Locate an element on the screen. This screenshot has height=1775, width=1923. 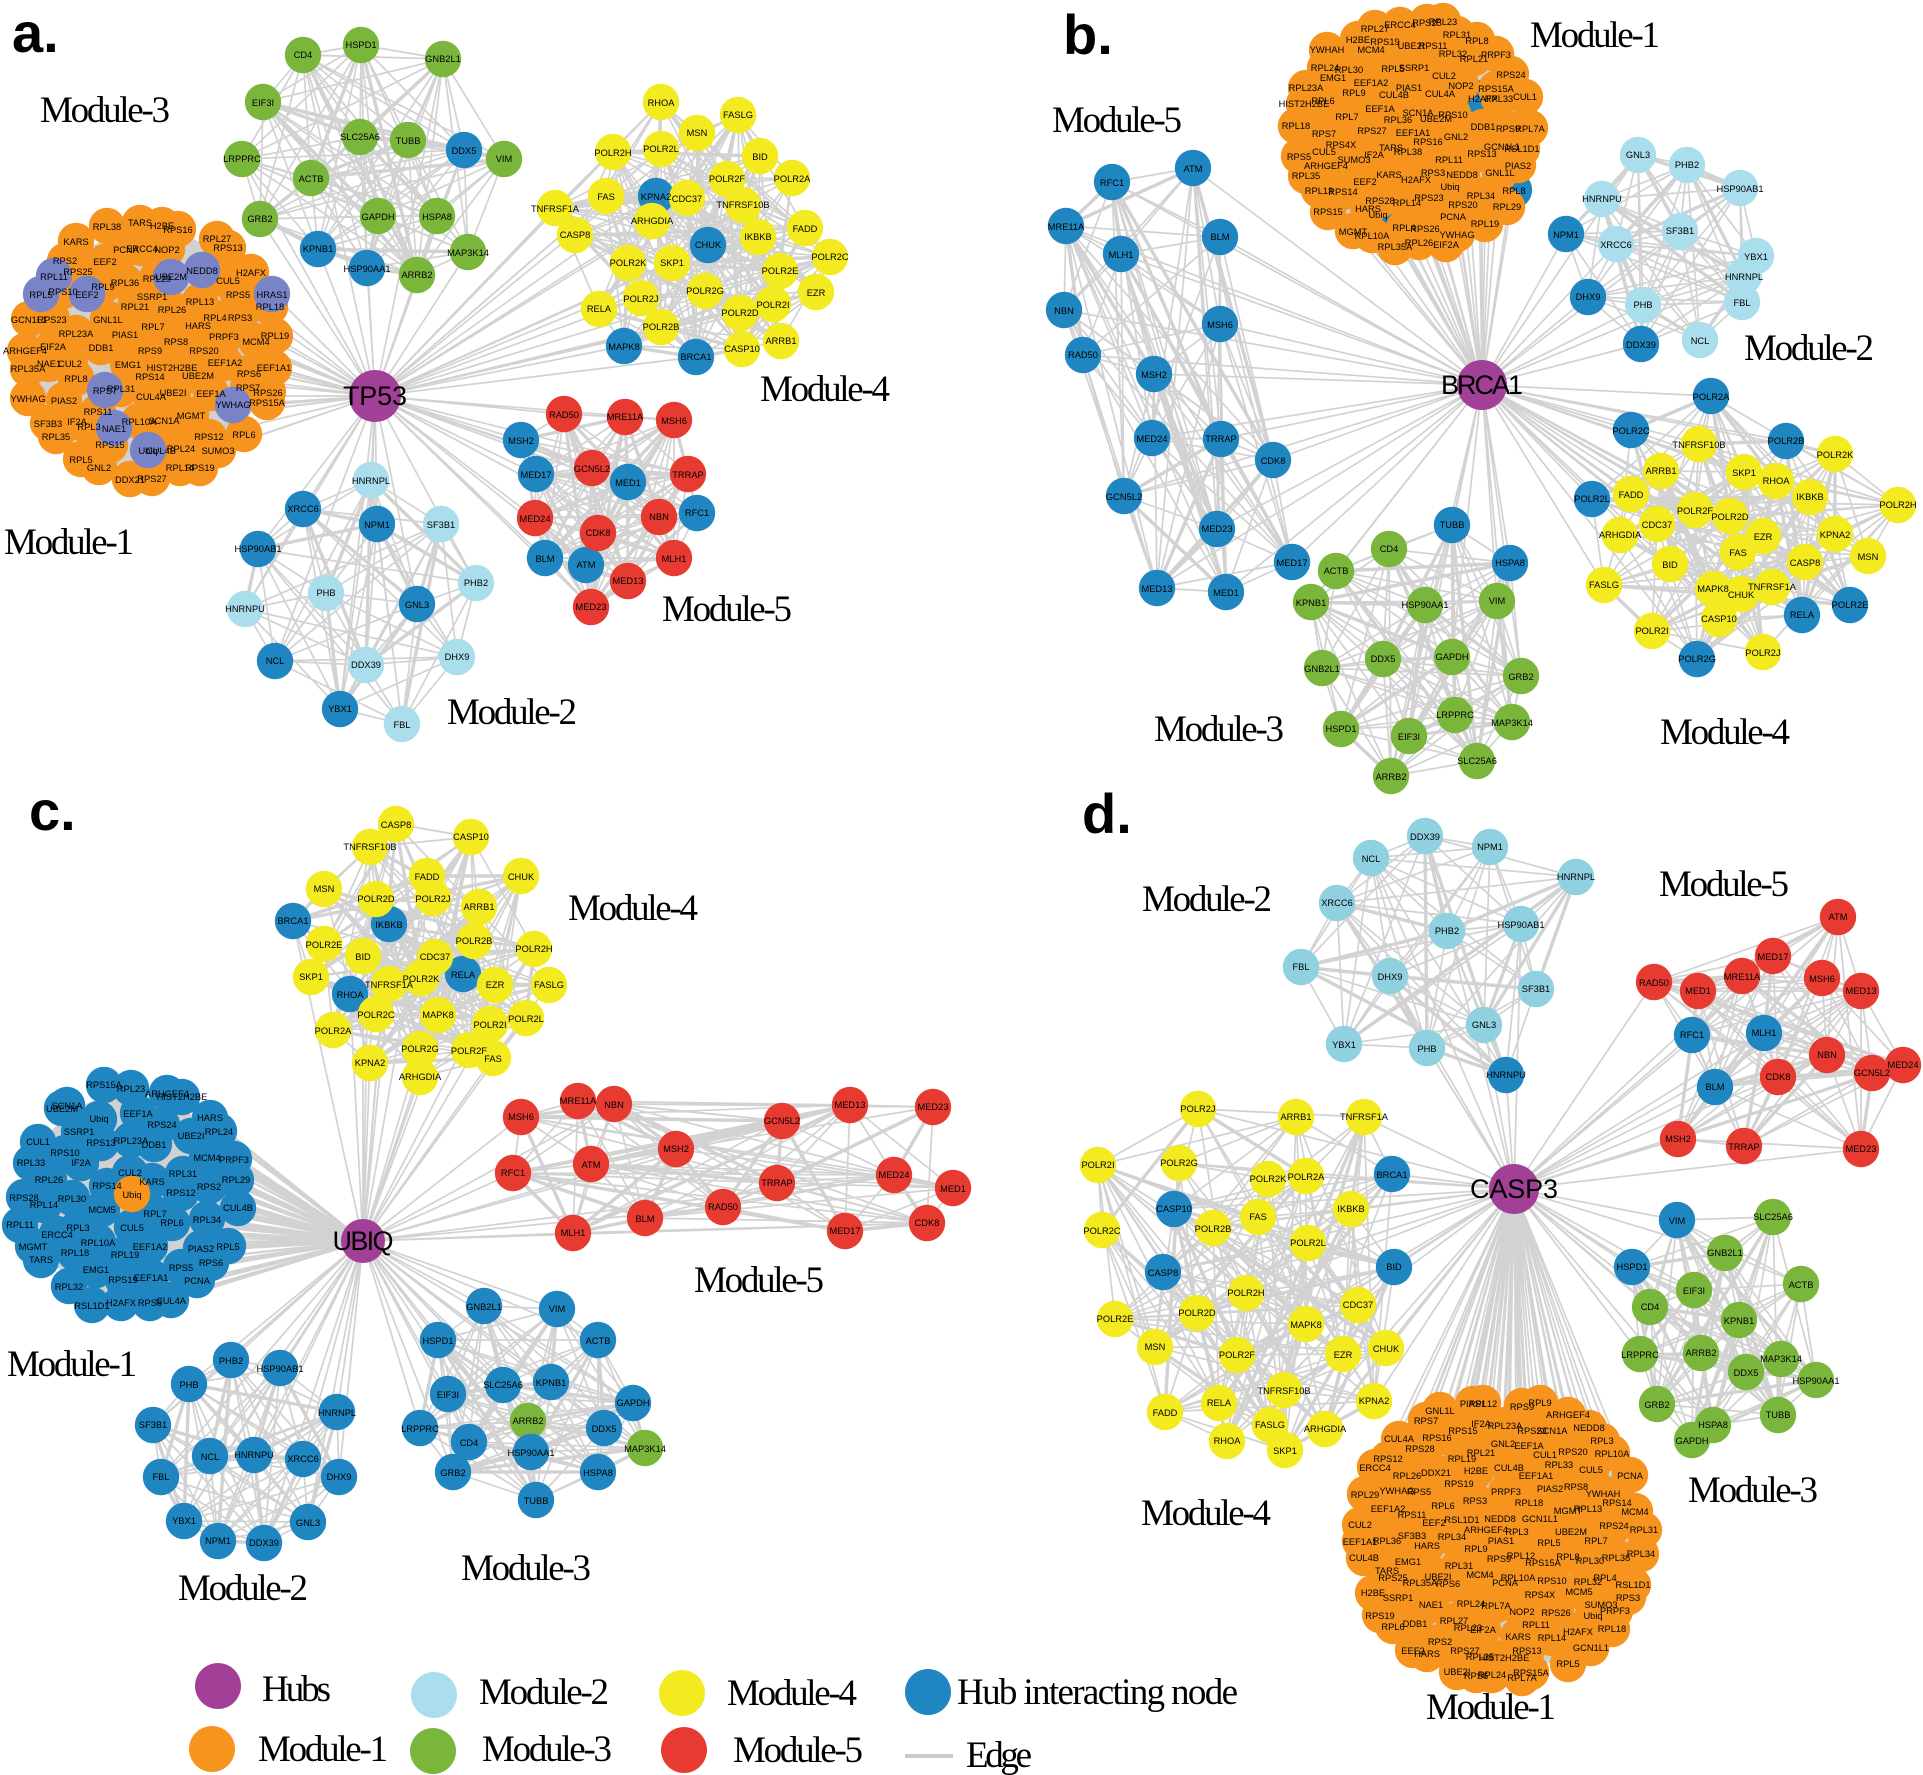
svg-text: POLR2G is located at coordinates (1179, 1163).